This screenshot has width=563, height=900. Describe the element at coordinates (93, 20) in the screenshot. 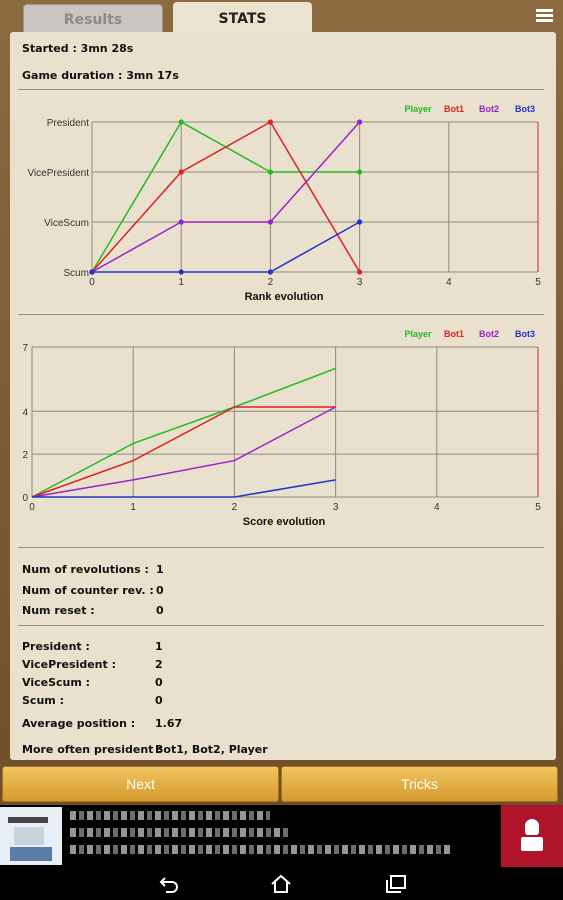

I see `tab-results: Results` at that location.